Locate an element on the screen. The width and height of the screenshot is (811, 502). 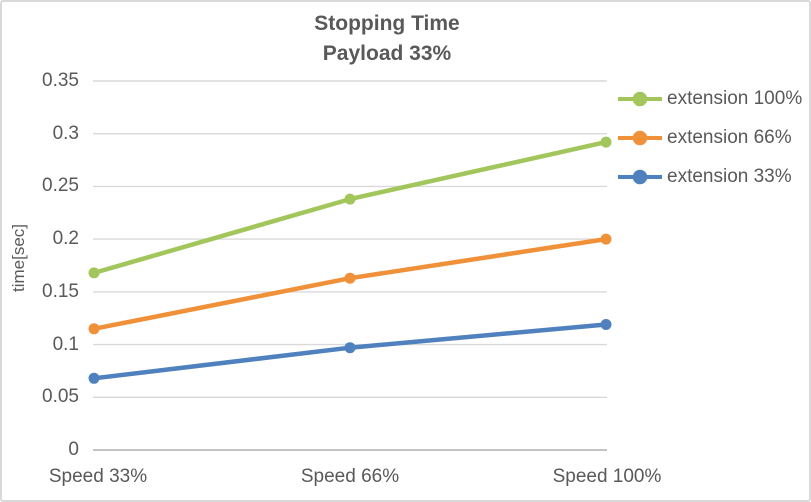
legend-item-2: extension 33% is located at coordinates (709, 176).